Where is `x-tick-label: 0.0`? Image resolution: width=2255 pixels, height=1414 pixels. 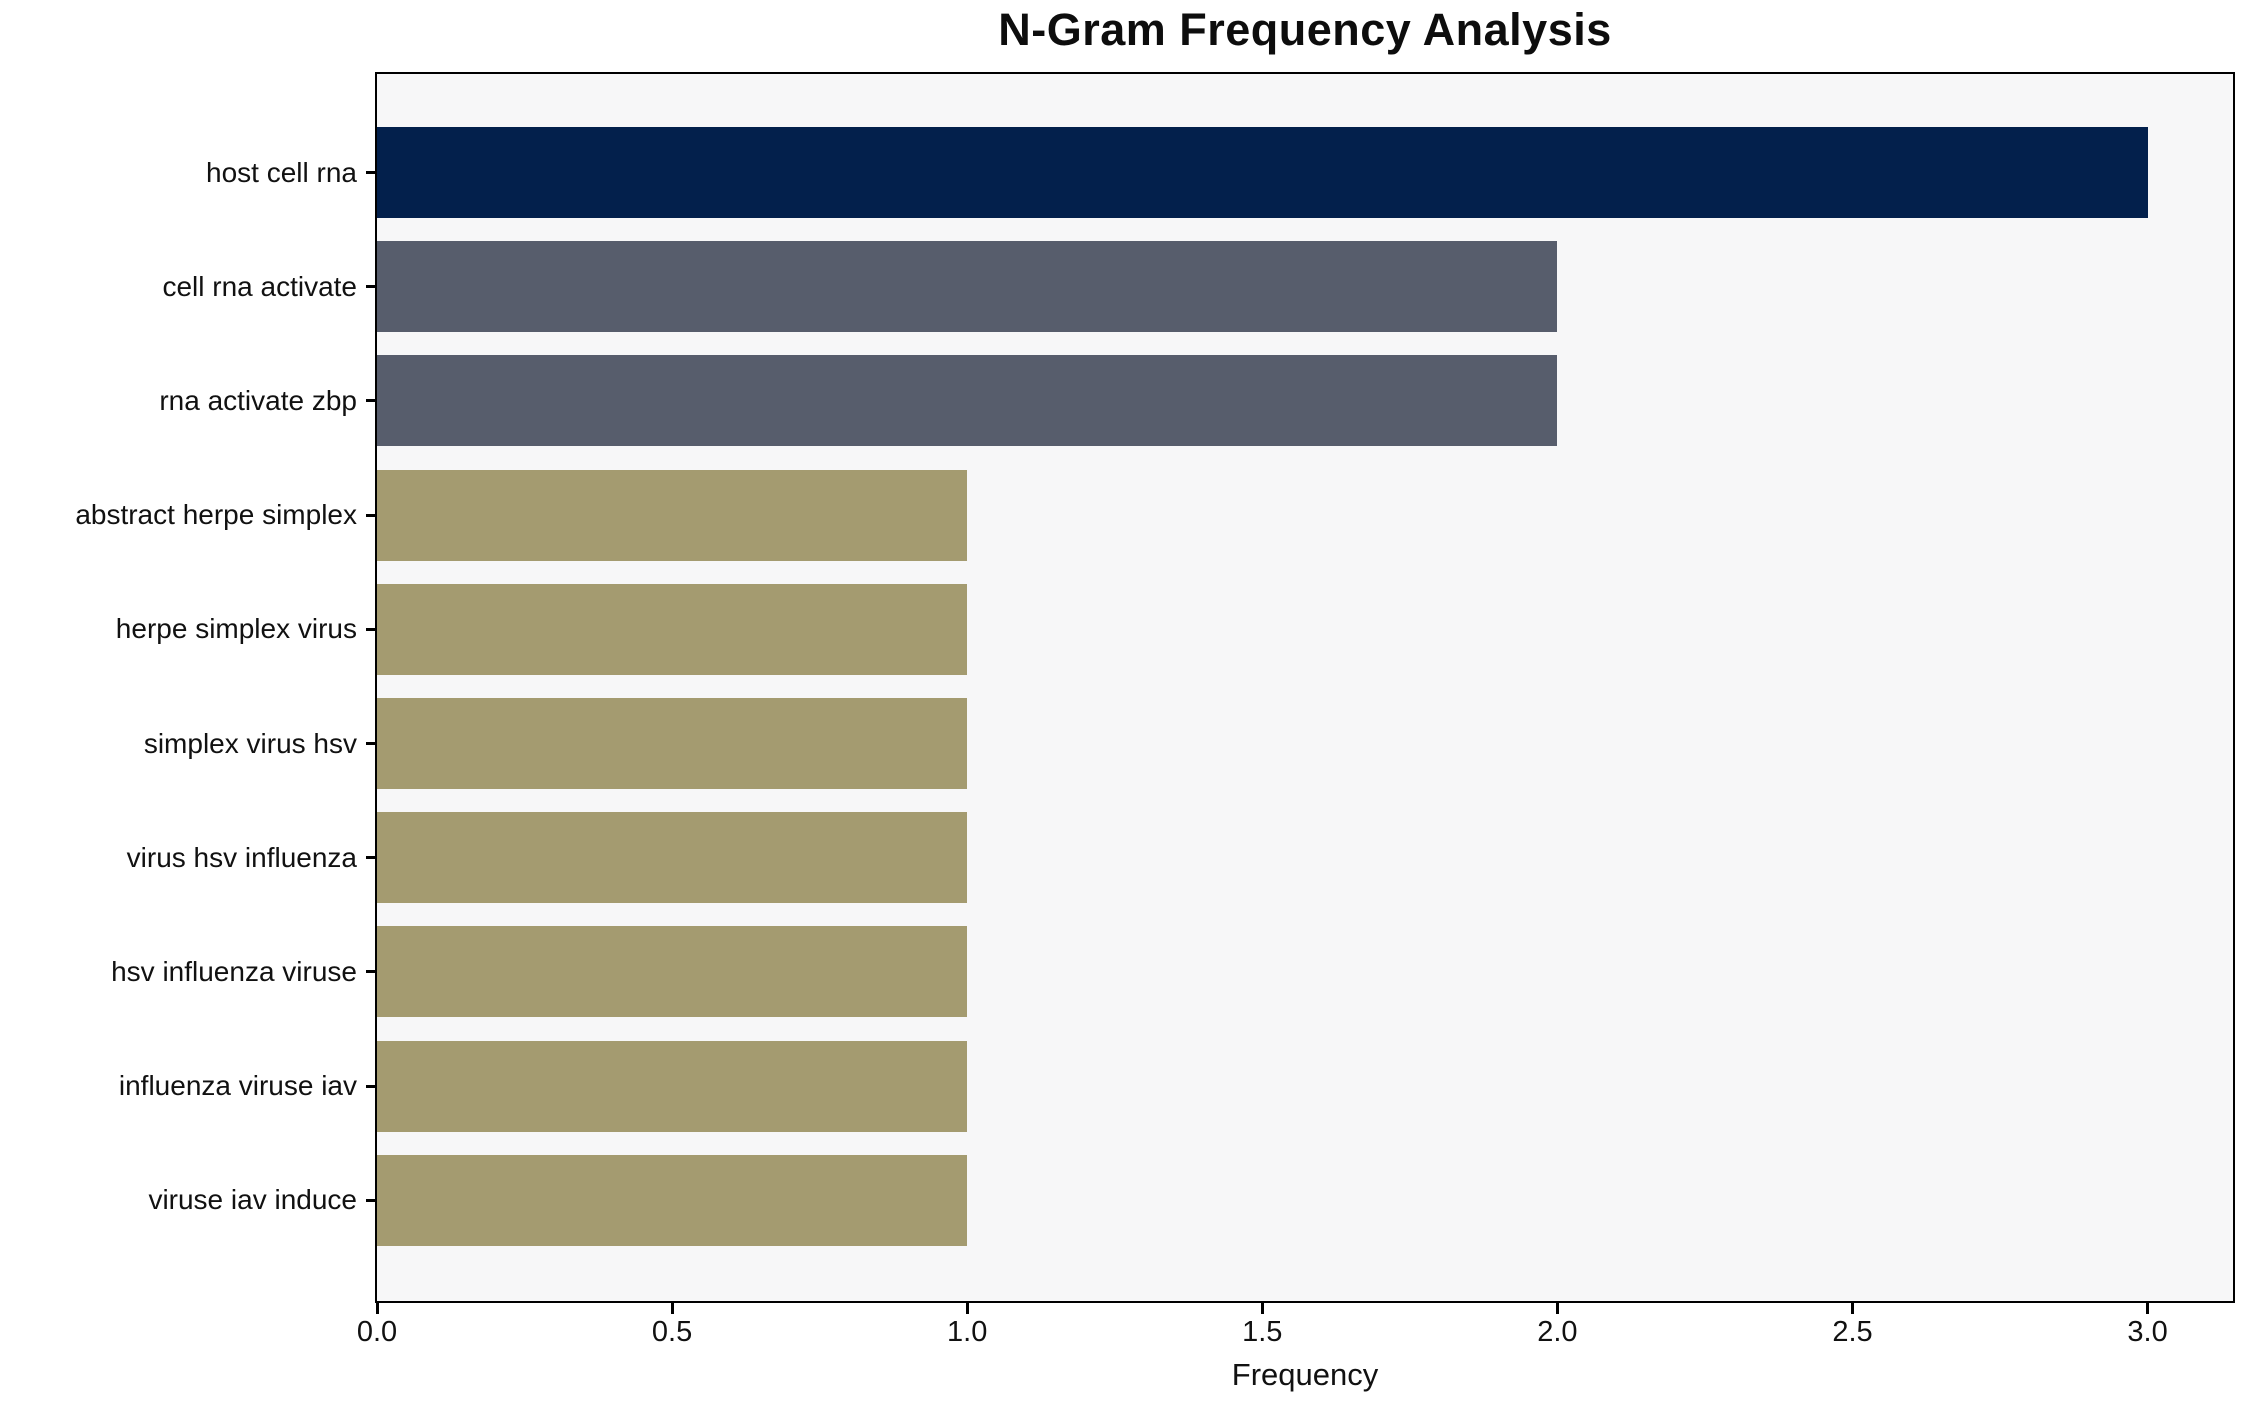 x-tick-label: 0.0 is located at coordinates (377, 1332).